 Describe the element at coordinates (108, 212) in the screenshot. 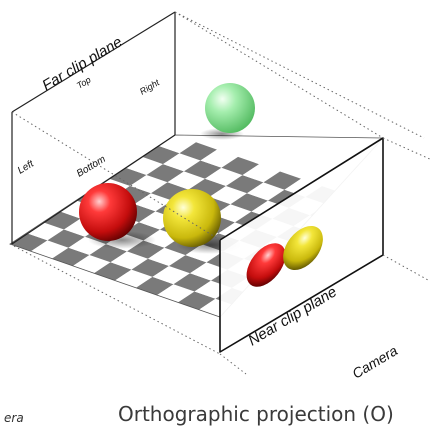

I see `red-sphere` at that location.